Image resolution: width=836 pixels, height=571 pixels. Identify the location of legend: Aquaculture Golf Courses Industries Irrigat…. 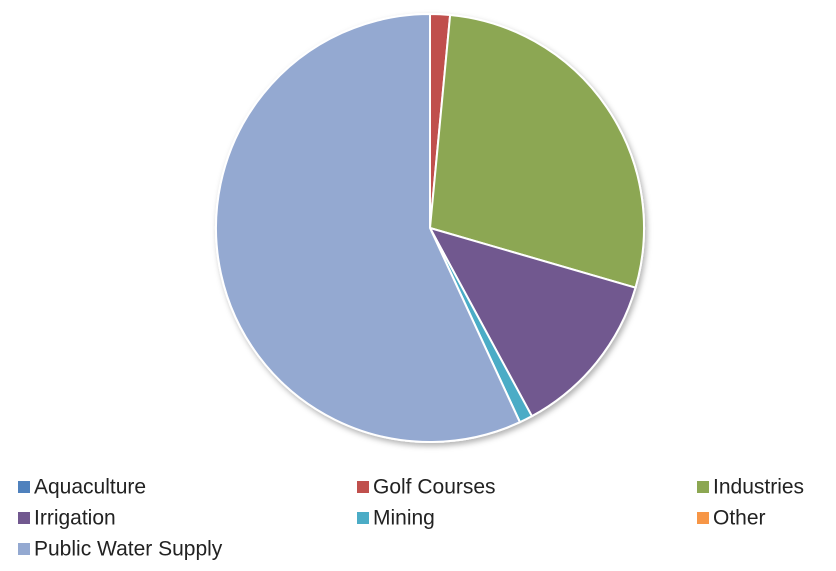
(411, 518).